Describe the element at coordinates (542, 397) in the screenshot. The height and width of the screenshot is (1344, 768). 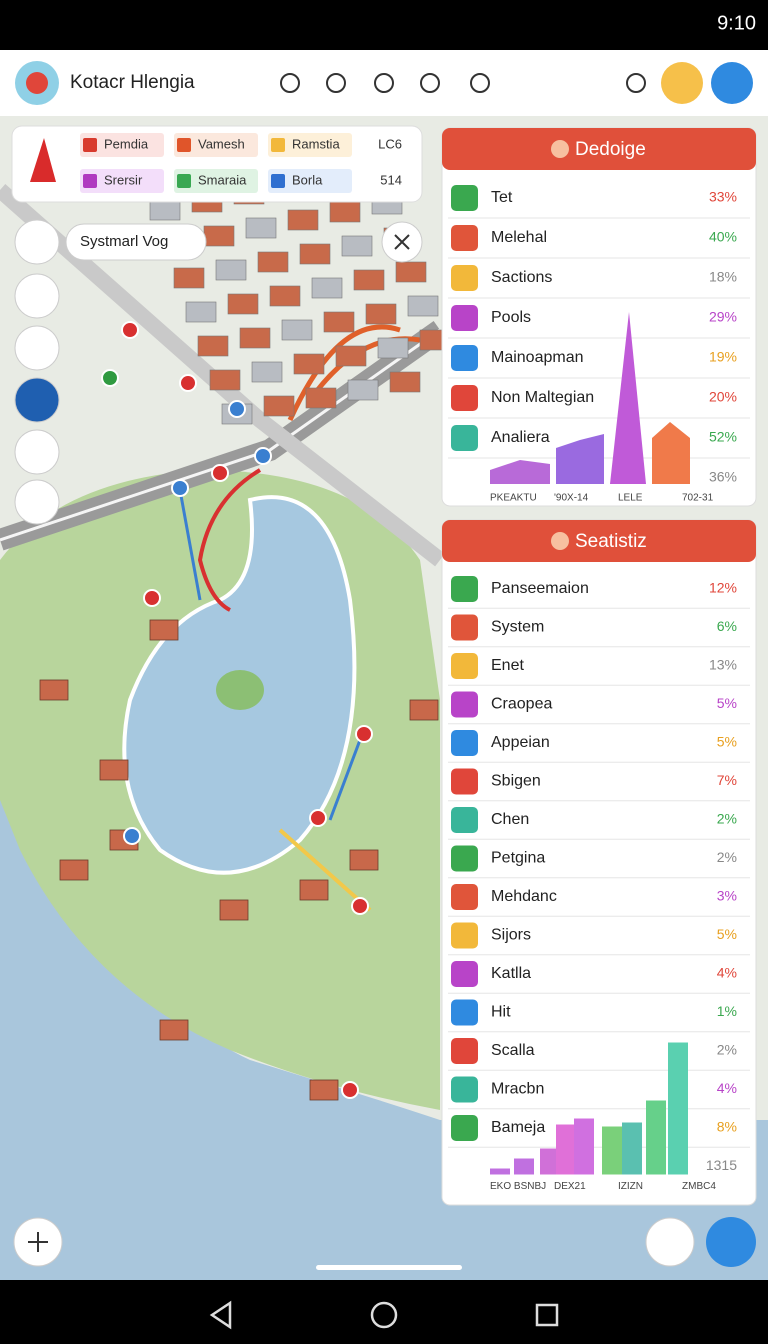
I see `row-label: Non Maltegian` at that location.